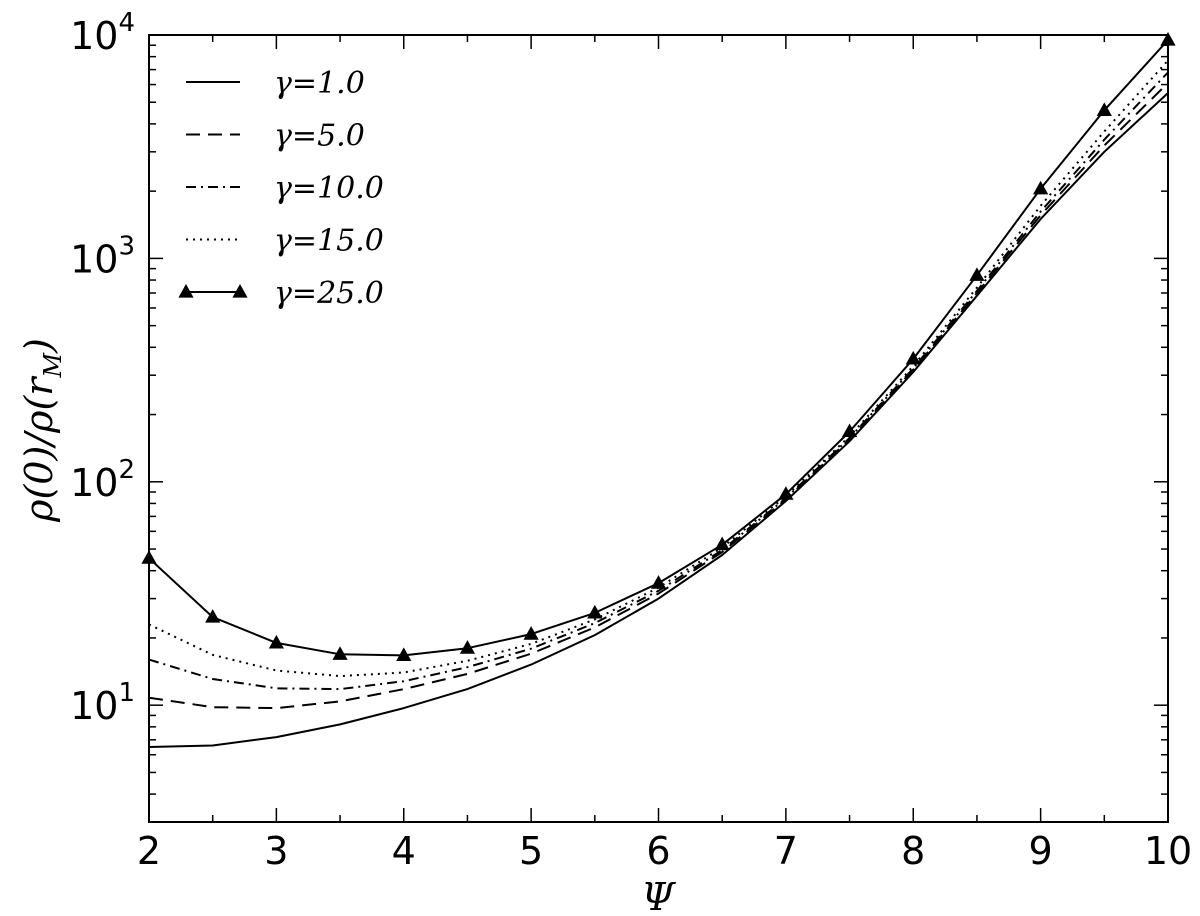 The image size is (1200, 916). Describe the element at coordinates (913, 851) in the screenshot. I see `x-tick-label: 8` at that location.